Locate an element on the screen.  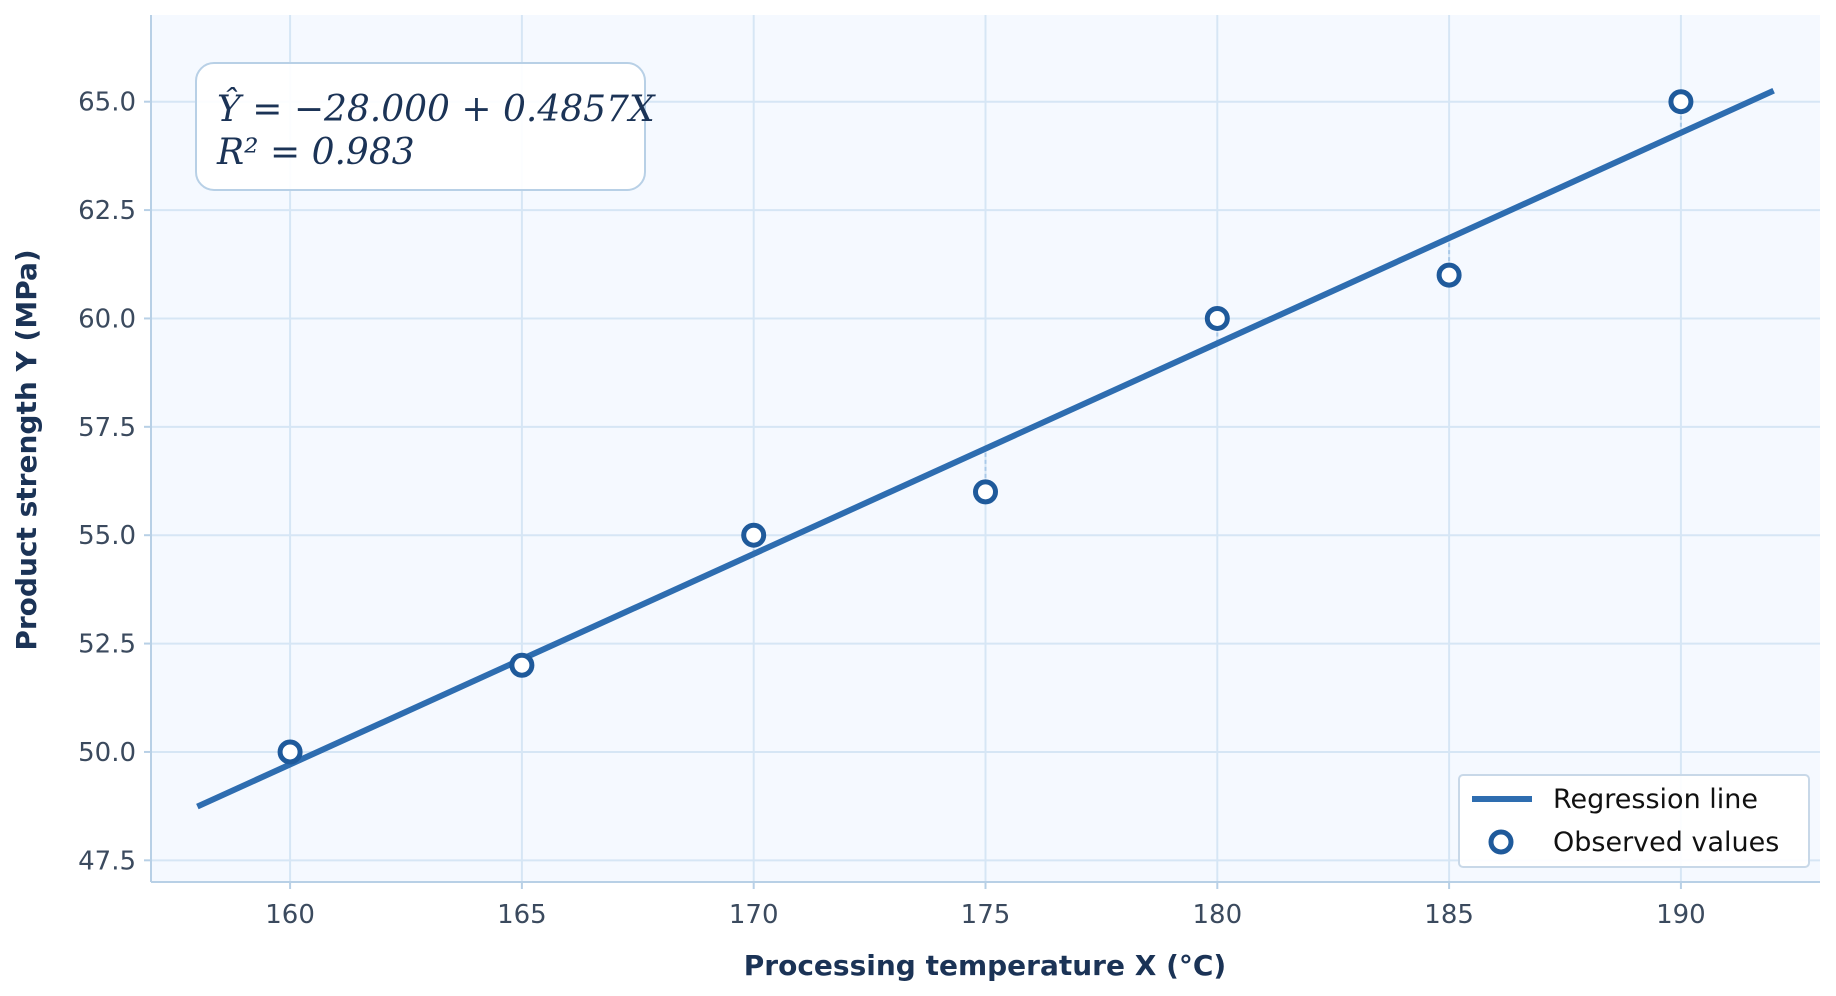
y-tick-label-0: 47.5 is located at coordinates (107, 861).